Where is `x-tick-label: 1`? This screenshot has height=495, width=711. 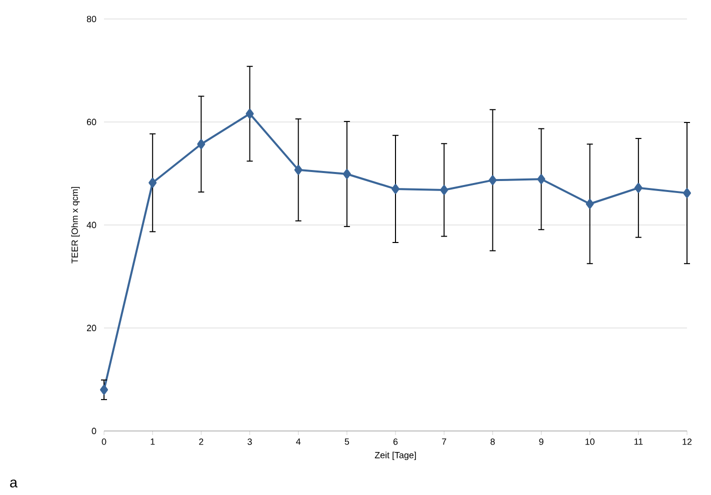
x-tick-label: 1 is located at coordinates (152, 441).